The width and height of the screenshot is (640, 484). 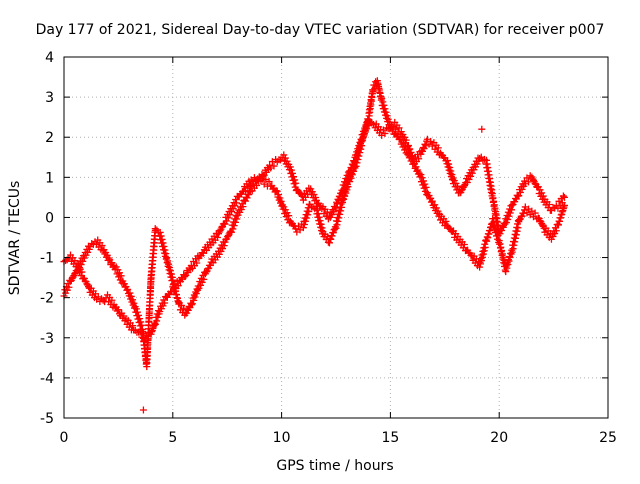 I want to click on y-tick-label: 1, so click(x=49, y=178).